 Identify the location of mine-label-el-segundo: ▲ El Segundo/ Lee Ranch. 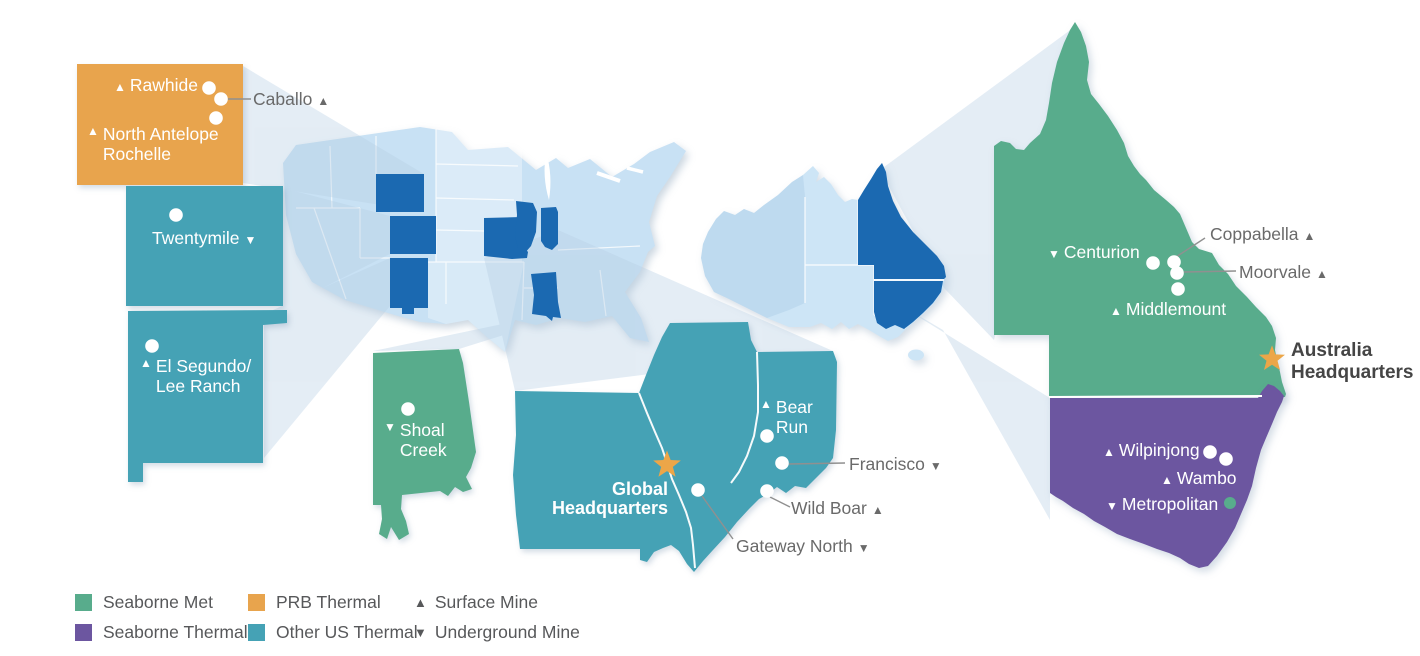
(196, 376).